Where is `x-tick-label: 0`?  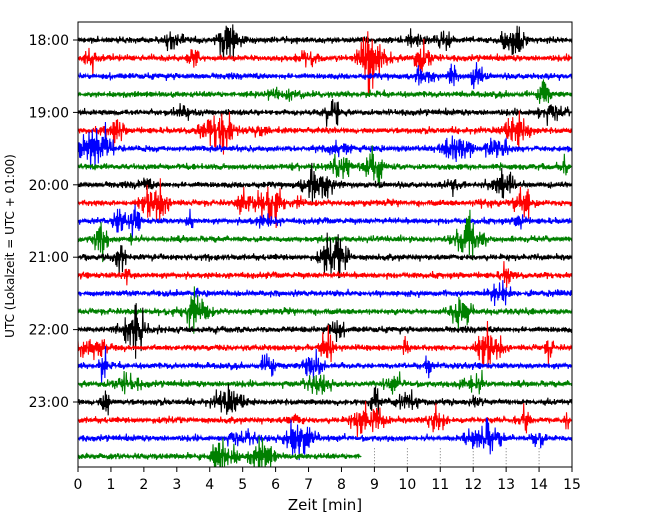 x-tick-label: 0 is located at coordinates (78, 485).